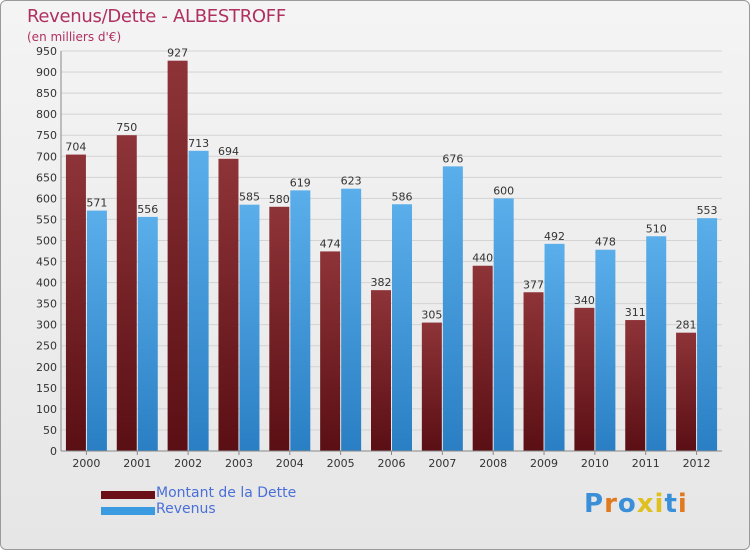 This screenshot has width=750, height=550. What do you see at coordinates (198, 143) in the screenshot?
I see `data-label-revenus-2002: 713` at bounding box center [198, 143].